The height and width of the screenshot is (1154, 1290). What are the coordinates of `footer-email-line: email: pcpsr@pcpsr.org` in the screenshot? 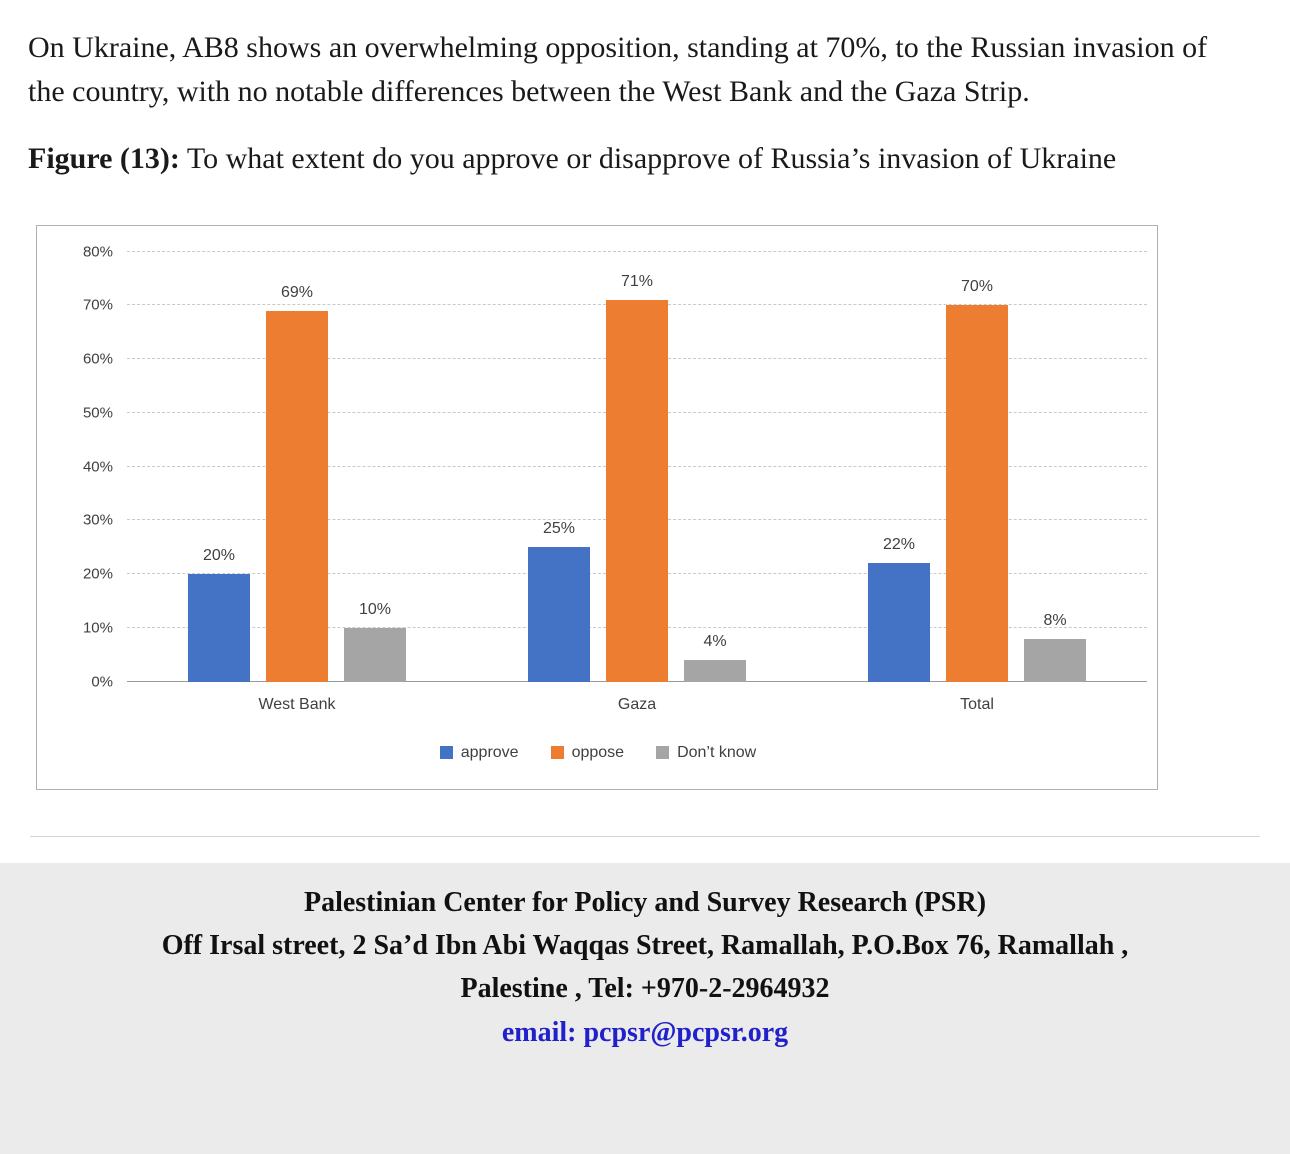 It's located at (645, 1032).